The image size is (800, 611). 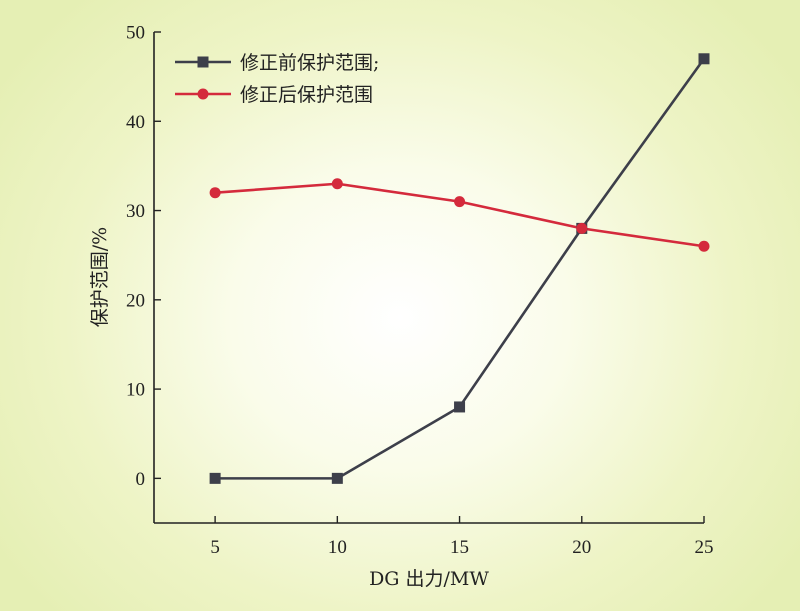 What do you see at coordinates (704, 547) in the screenshot?
I see `x-tick-label: 25` at bounding box center [704, 547].